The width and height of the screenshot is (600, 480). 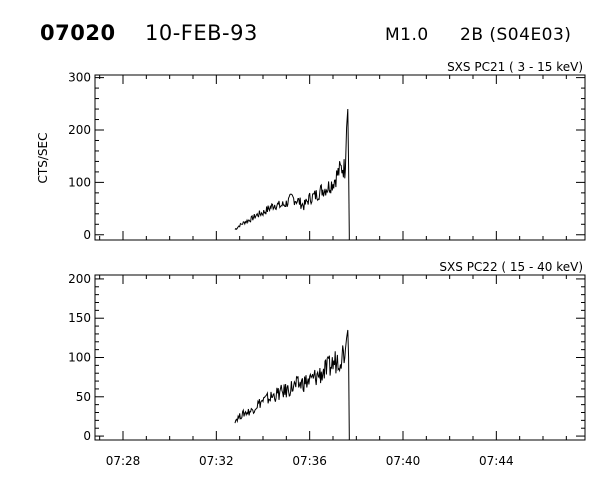 I want to click on x-tick-labels: 07:28 07:32 07:36 07:40 07:44, so click(x=310, y=461).